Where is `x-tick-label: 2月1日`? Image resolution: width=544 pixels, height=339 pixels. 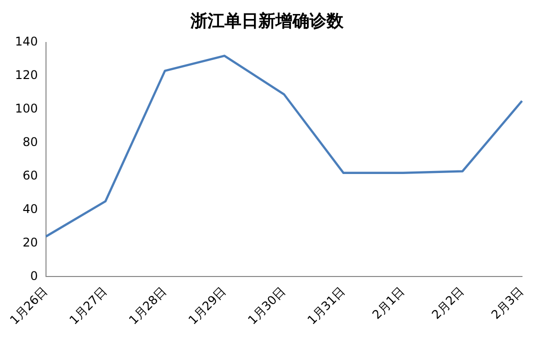 x-tick-label: 2月1日 is located at coordinates (389, 303).